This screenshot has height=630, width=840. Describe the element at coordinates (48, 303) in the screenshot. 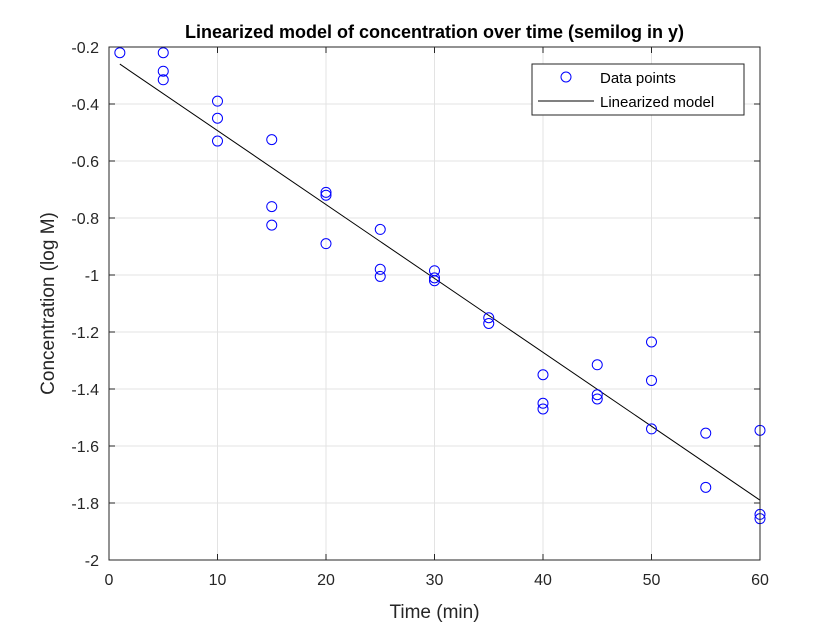

I see `y-axis-label: Concentration (log M)` at that location.